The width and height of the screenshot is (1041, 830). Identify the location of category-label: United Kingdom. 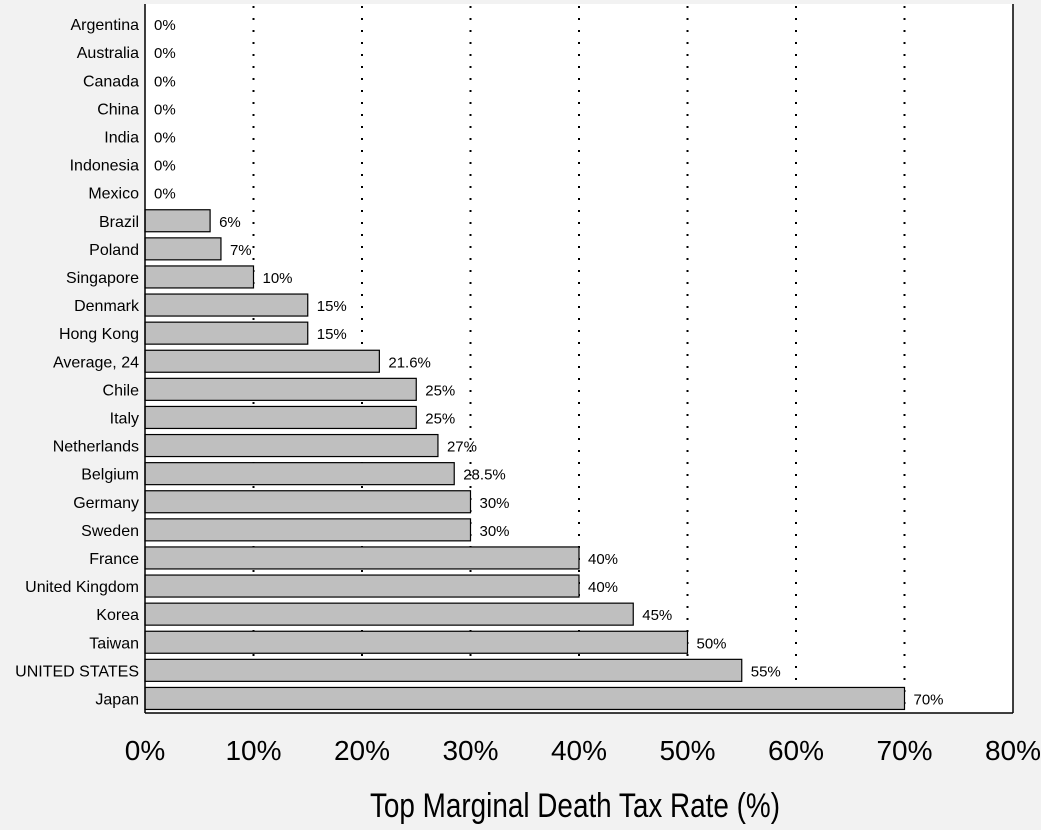
(82, 587).